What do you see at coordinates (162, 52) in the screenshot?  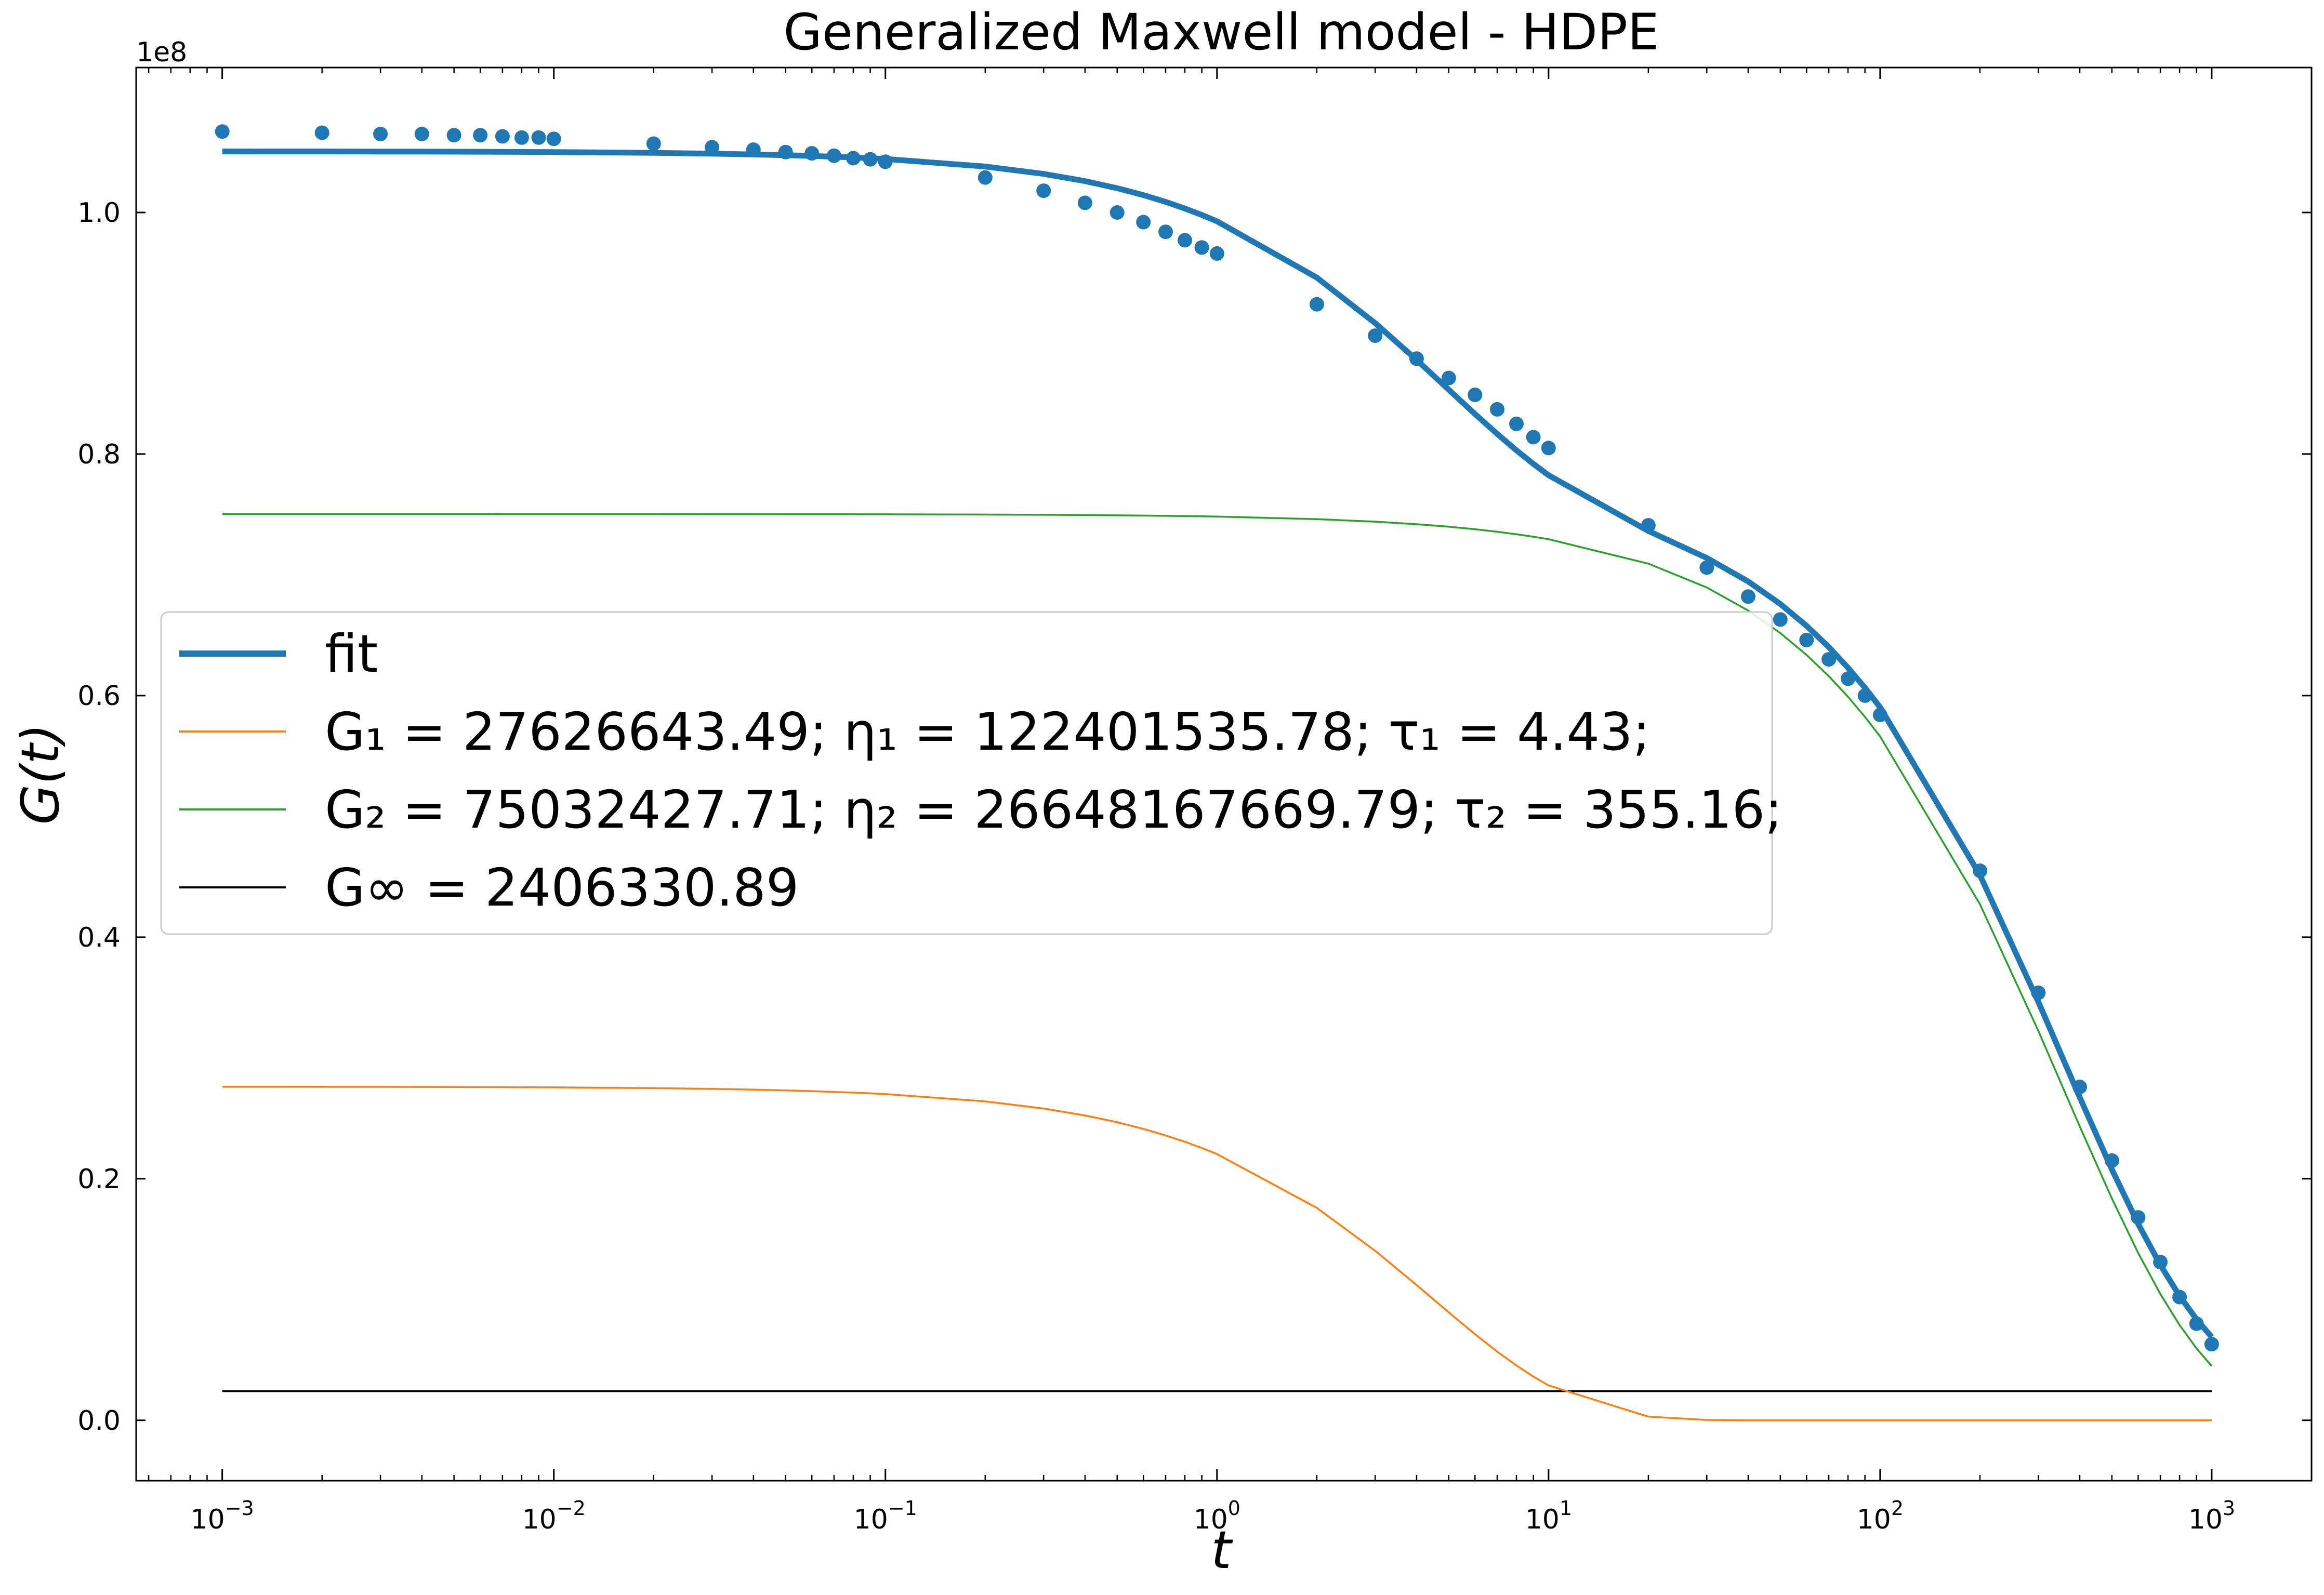 I see `y-axis-offset-label: 1e8` at bounding box center [162, 52].